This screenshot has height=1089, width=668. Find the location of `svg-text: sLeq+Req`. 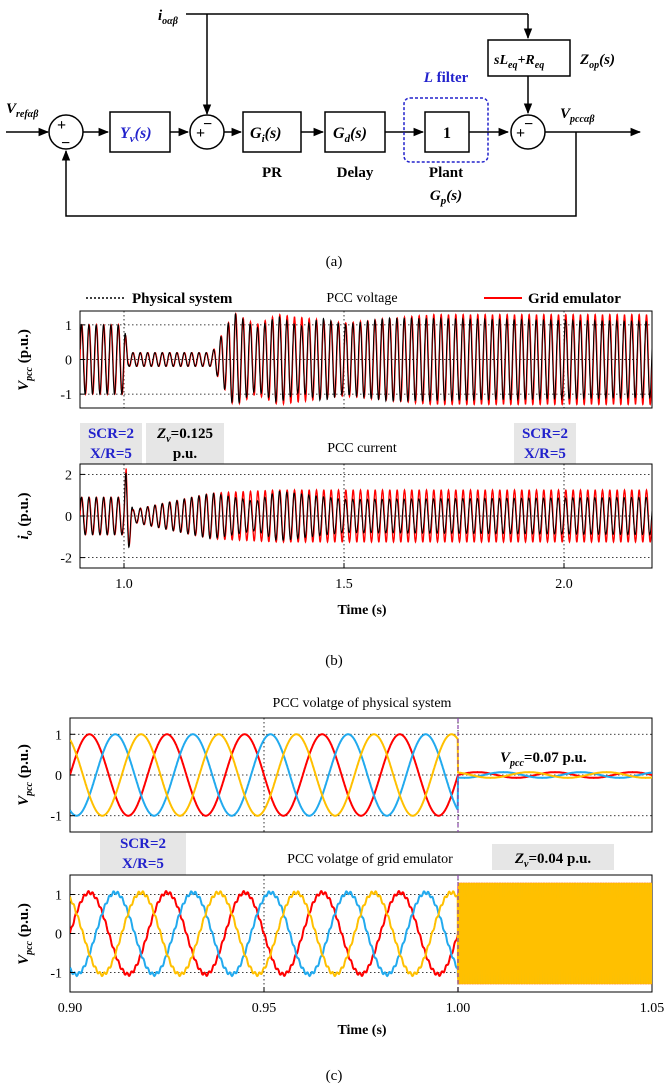

svg-text: sLeq+Req is located at coordinates (518, 62).